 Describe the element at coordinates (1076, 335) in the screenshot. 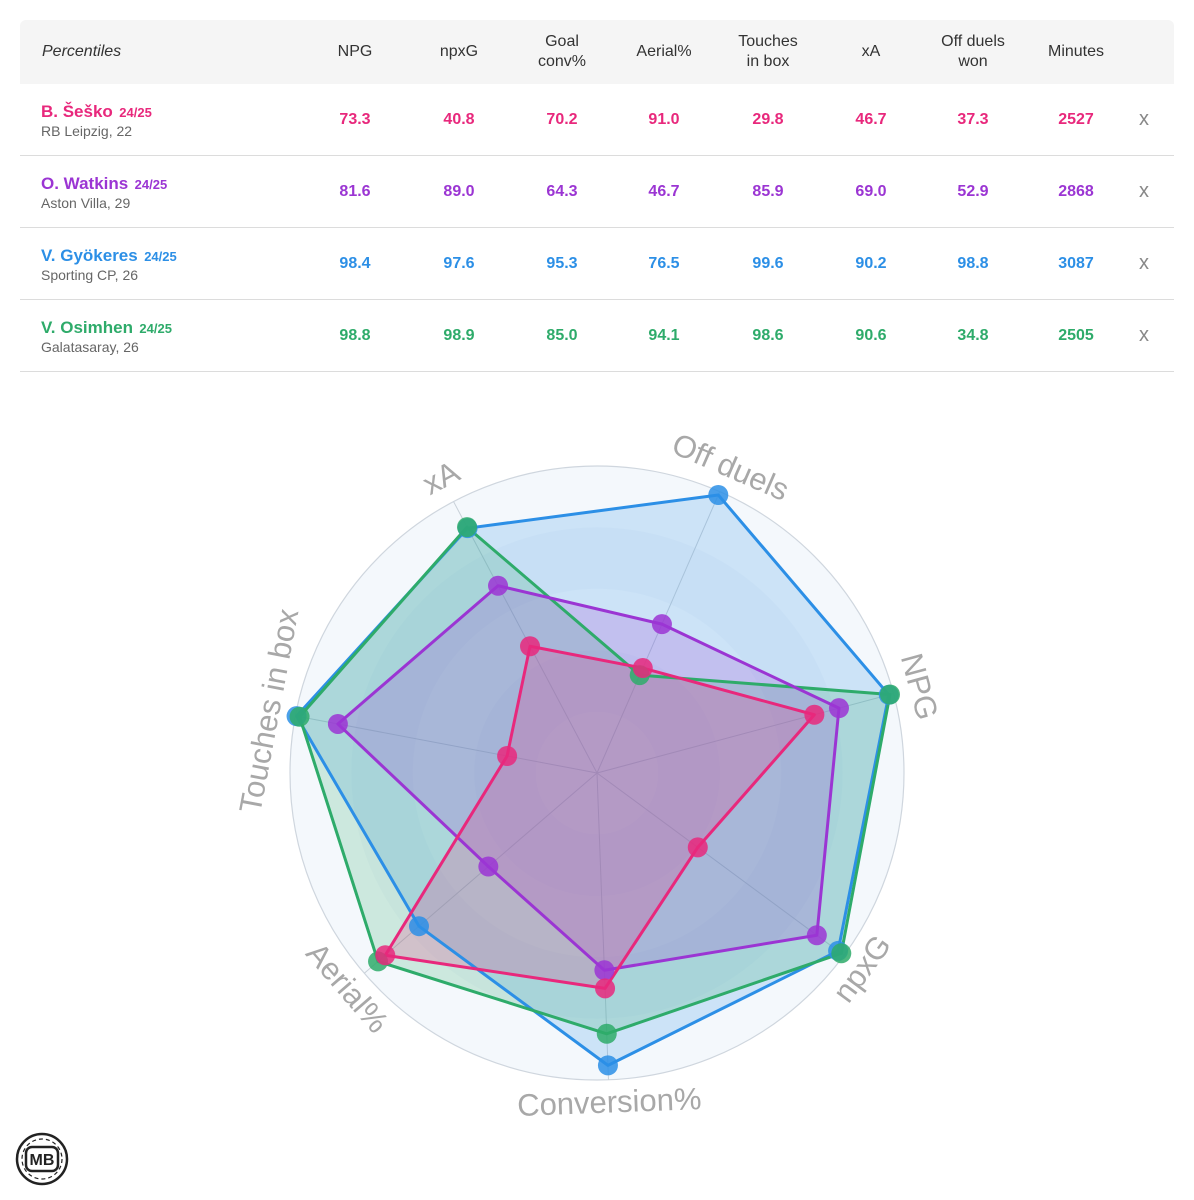

I see `stat-value: 2505` at that location.